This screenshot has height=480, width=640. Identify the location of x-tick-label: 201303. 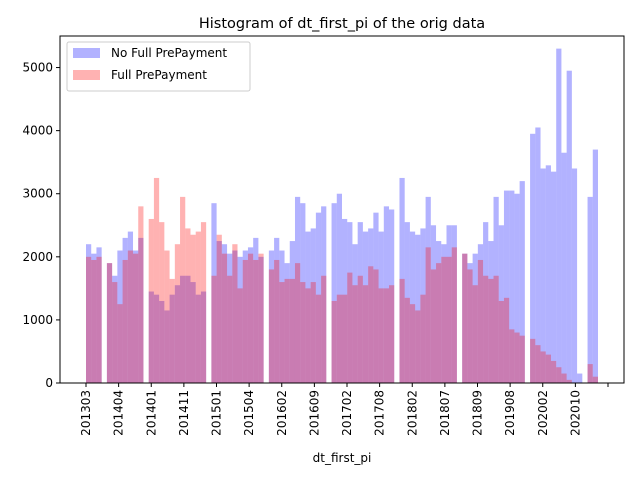
(86, 413).